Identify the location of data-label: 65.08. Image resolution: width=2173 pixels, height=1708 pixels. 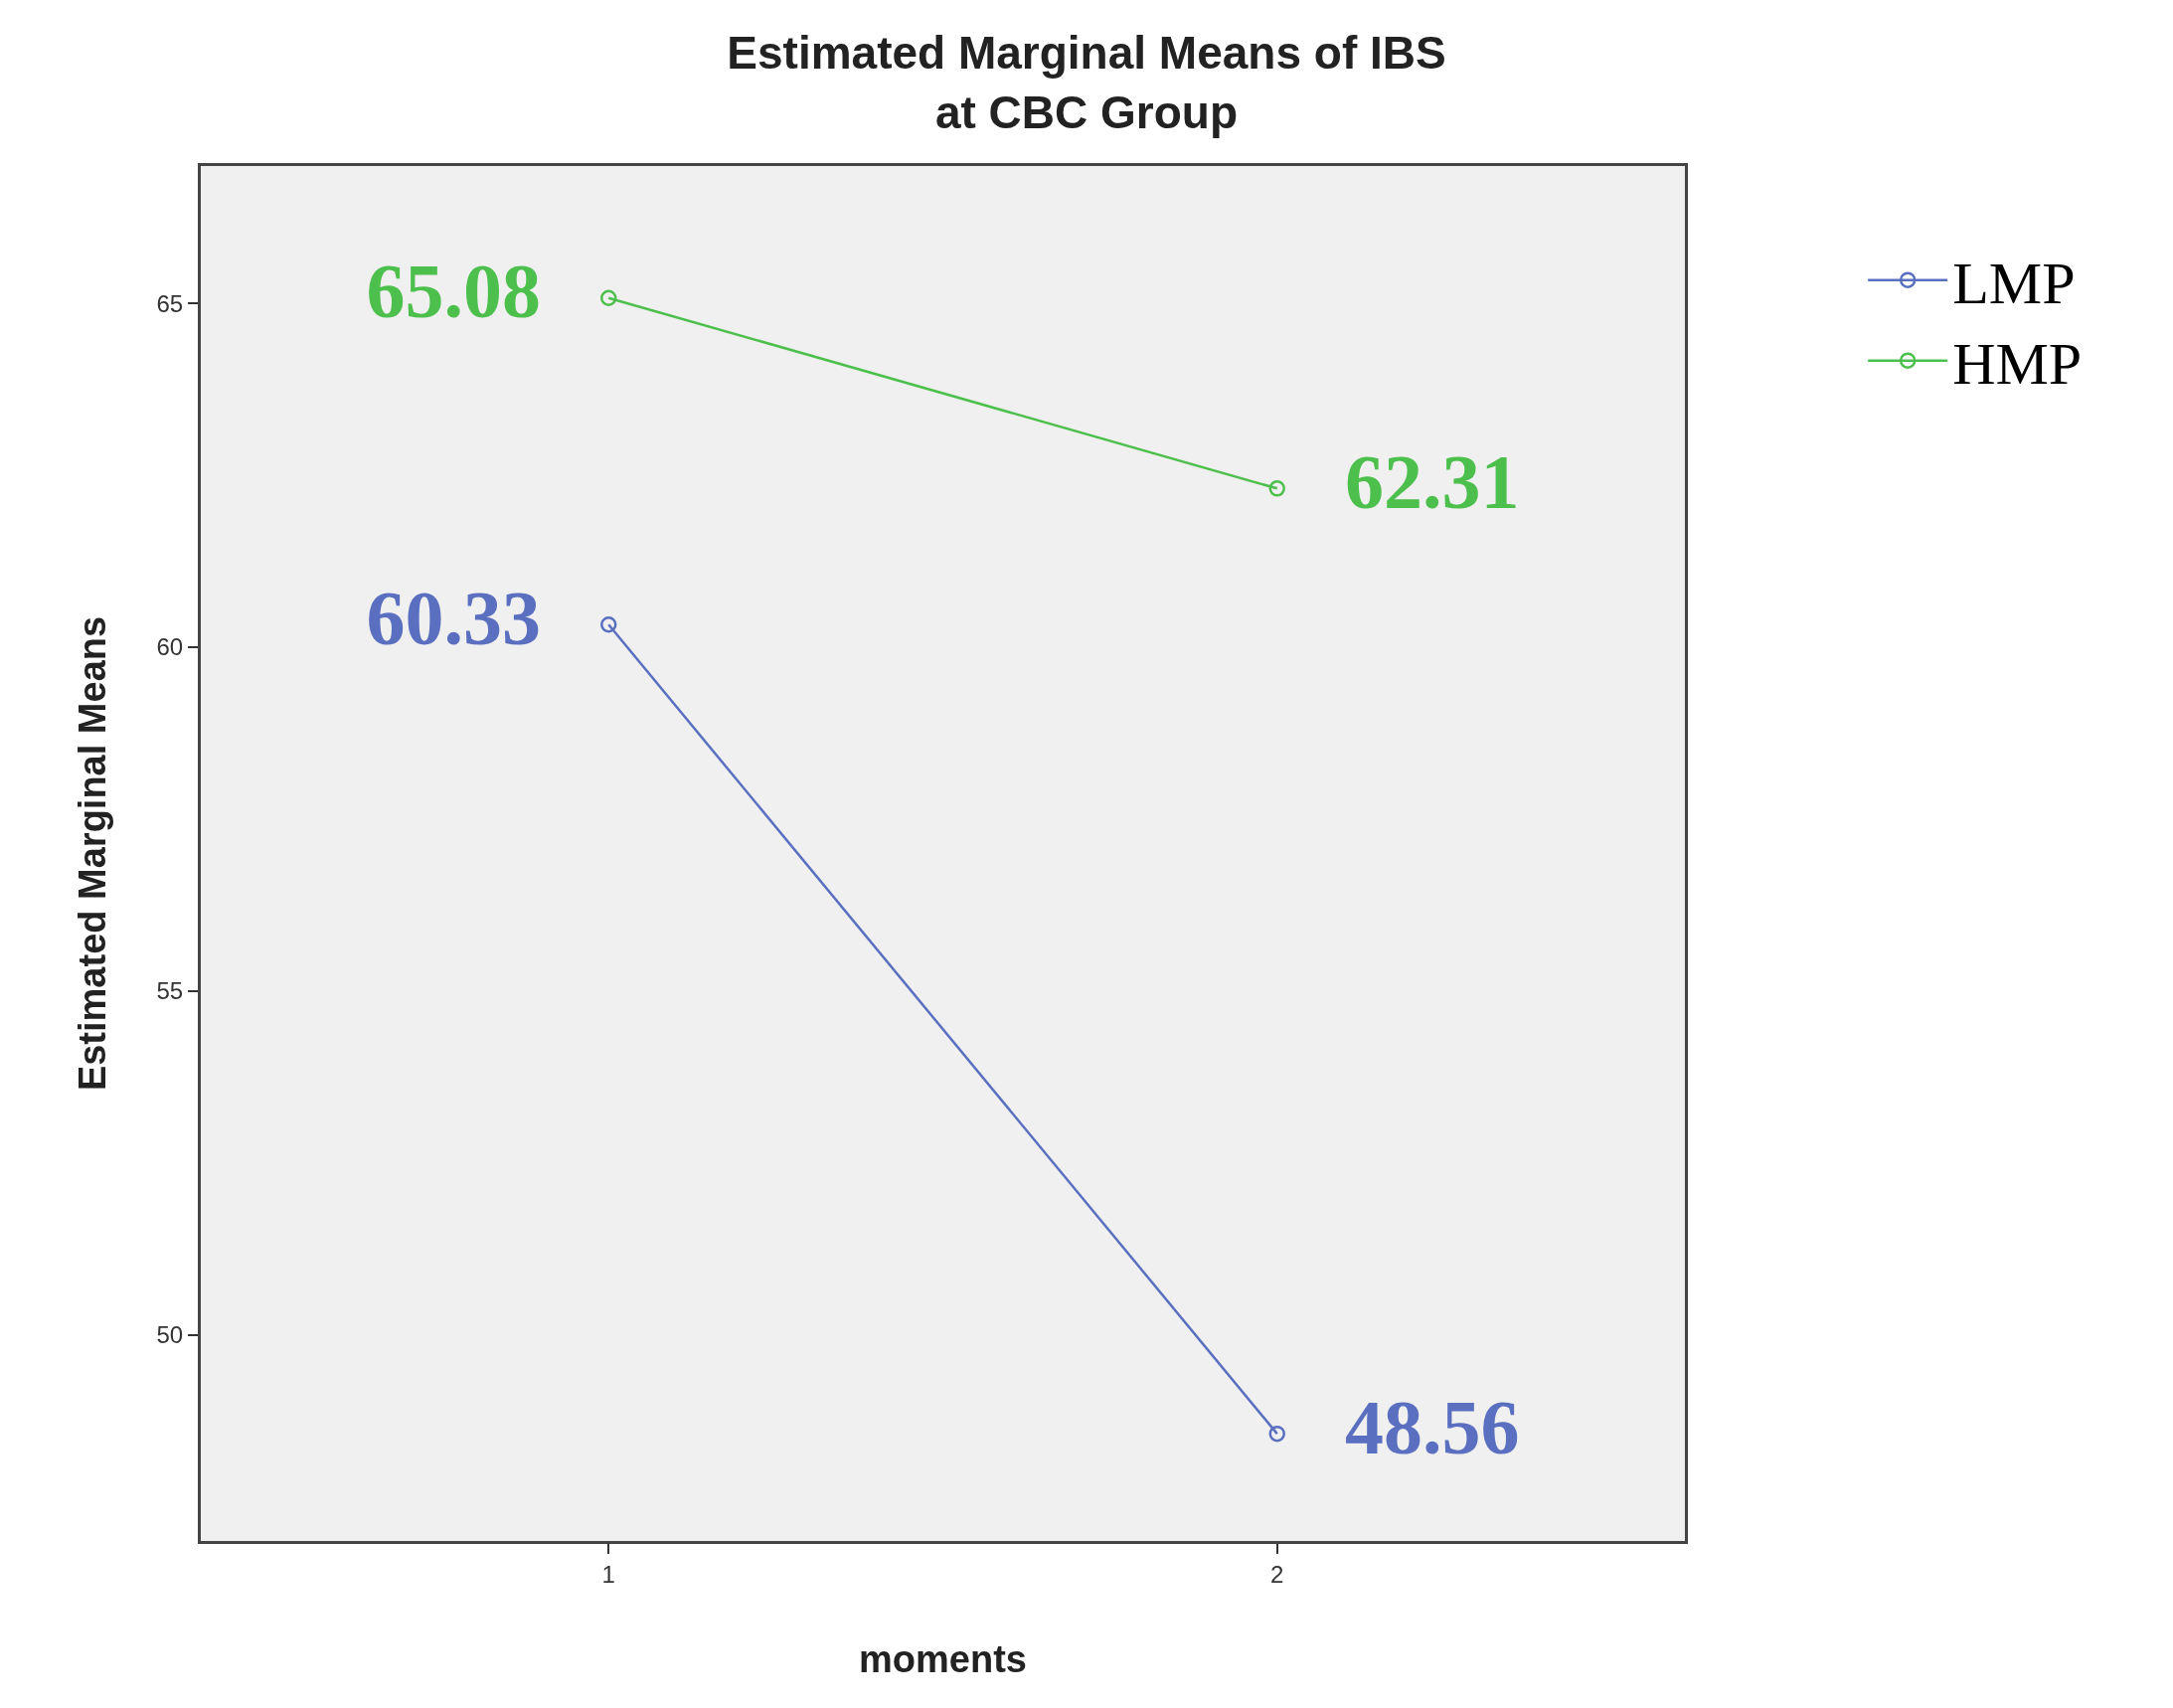
(453, 291).